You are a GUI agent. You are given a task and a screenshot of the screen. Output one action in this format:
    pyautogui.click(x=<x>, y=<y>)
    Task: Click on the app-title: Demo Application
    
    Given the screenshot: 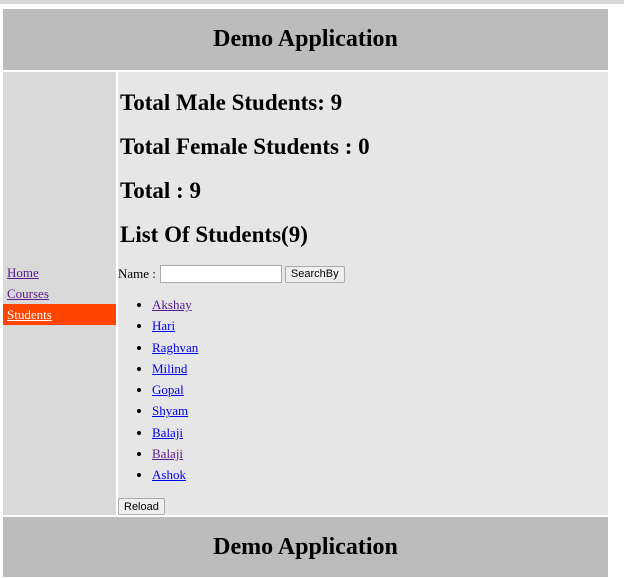 What is the action you would take?
    pyautogui.click(x=305, y=39)
    